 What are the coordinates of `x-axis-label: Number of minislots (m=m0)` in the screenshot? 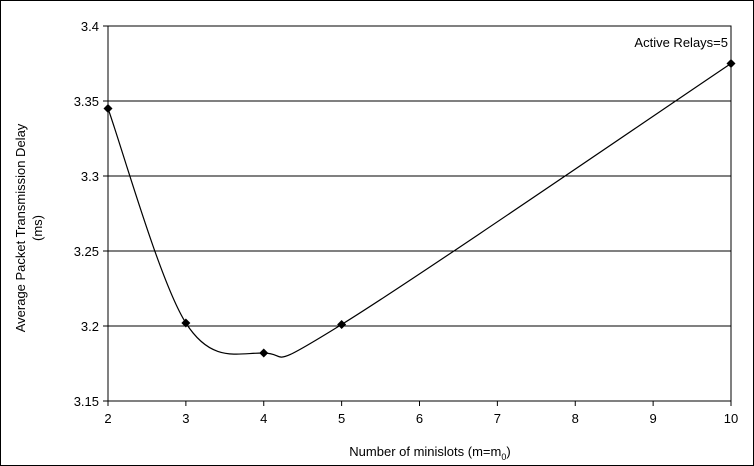 It's located at (429, 453).